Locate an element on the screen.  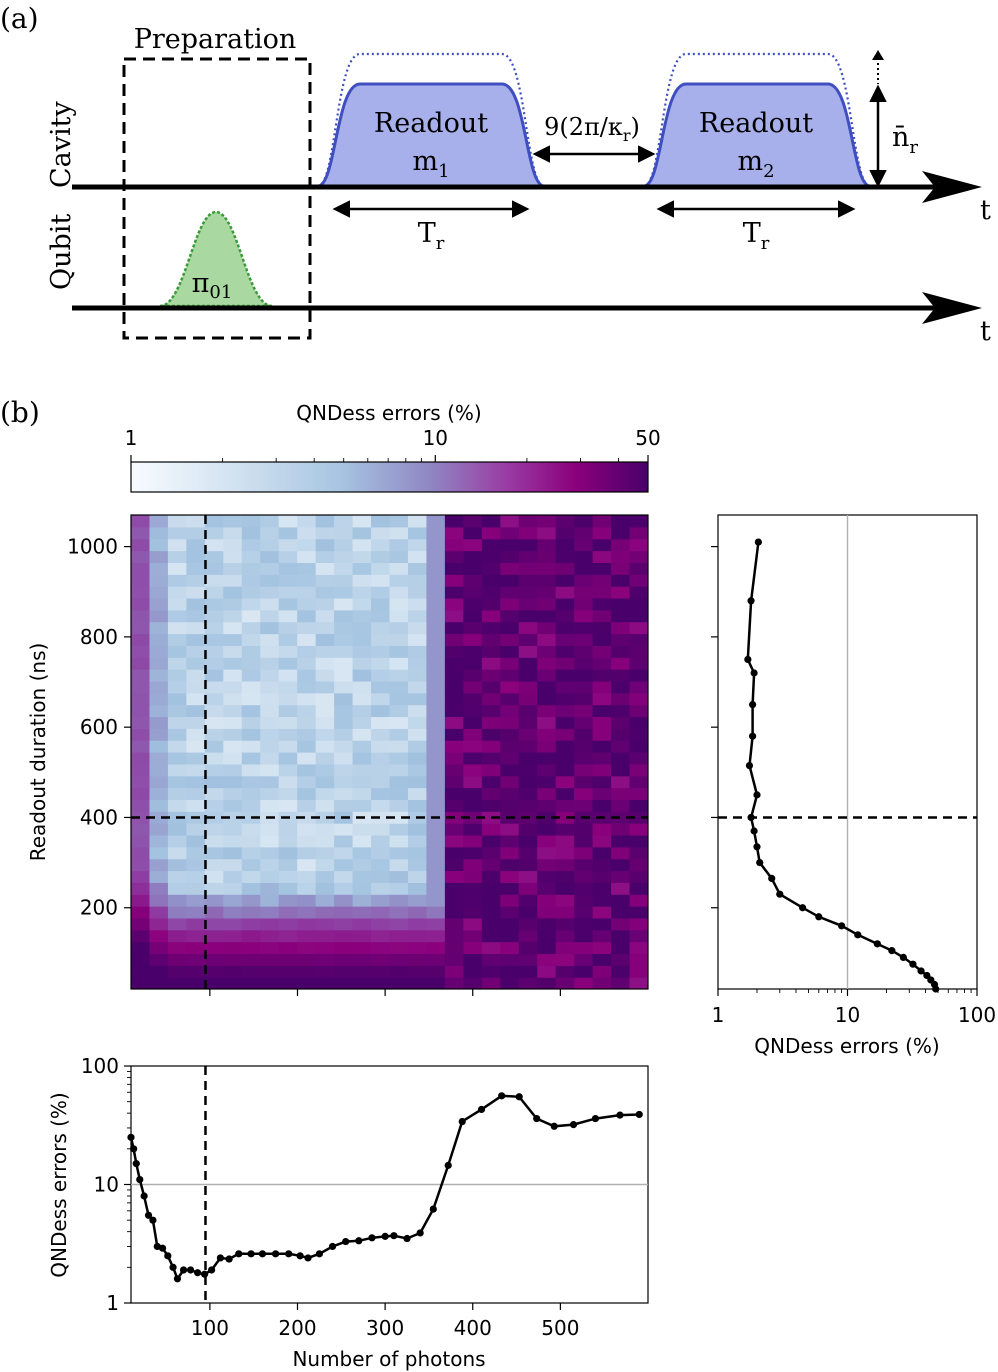
qubit-time-label: t is located at coordinates (985, 331).